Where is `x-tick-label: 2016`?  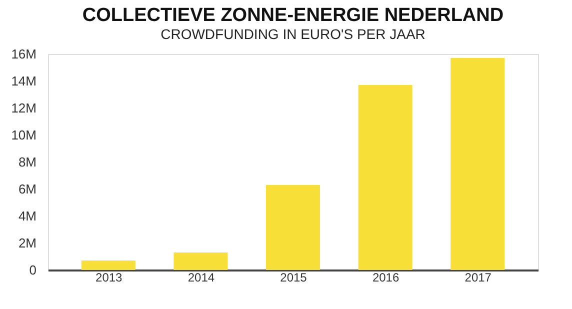
x-tick-label: 2016 is located at coordinates (386, 277).